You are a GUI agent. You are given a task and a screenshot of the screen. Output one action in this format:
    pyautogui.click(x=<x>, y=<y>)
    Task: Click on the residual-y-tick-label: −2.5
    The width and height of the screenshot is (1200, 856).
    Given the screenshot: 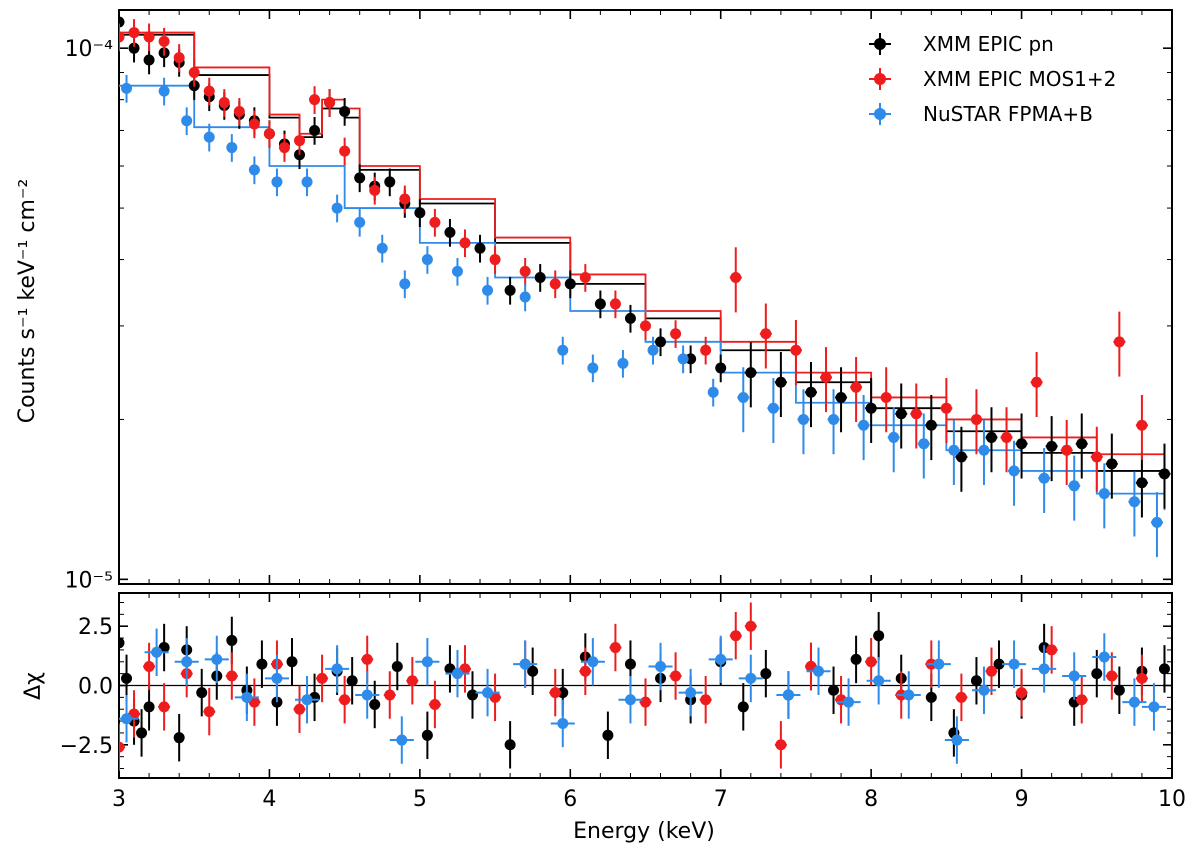 What is the action you would take?
    pyautogui.click(x=86, y=746)
    